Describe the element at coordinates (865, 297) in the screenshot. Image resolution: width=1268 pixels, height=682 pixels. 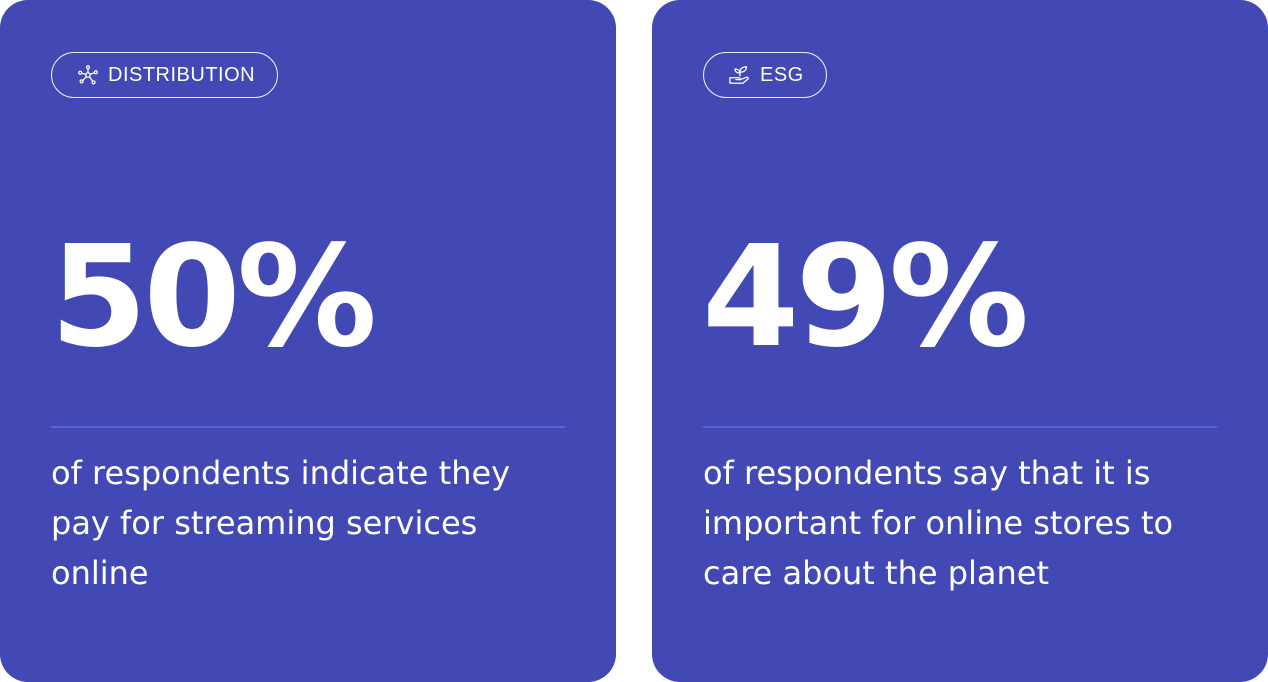
I see `stat-value: 49%` at that location.